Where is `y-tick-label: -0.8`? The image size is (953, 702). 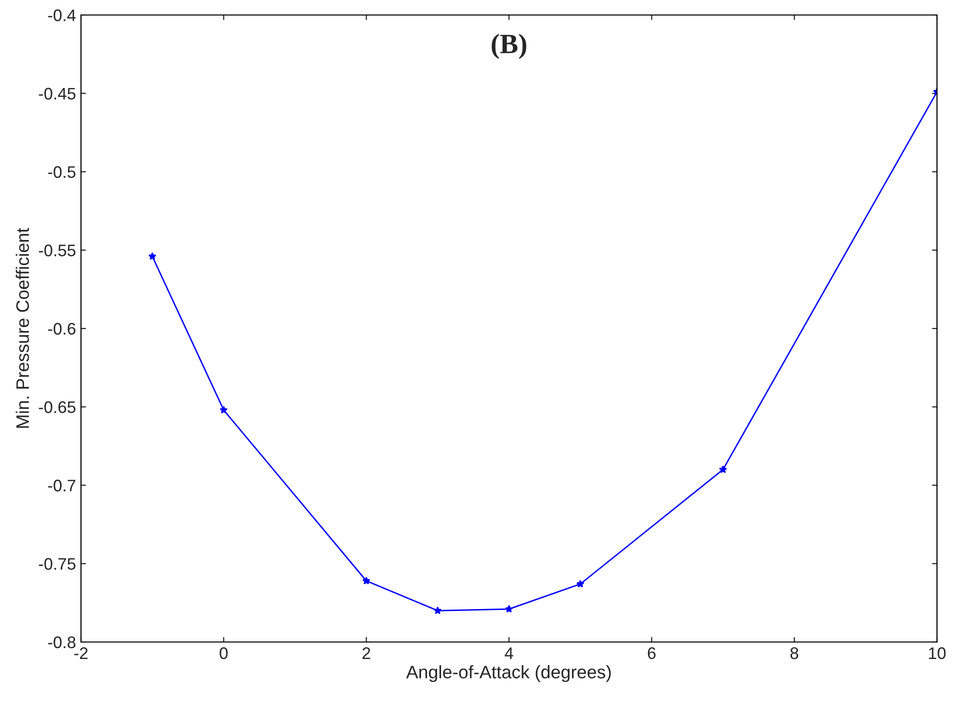 y-tick-label: -0.8 is located at coordinates (62, 642).